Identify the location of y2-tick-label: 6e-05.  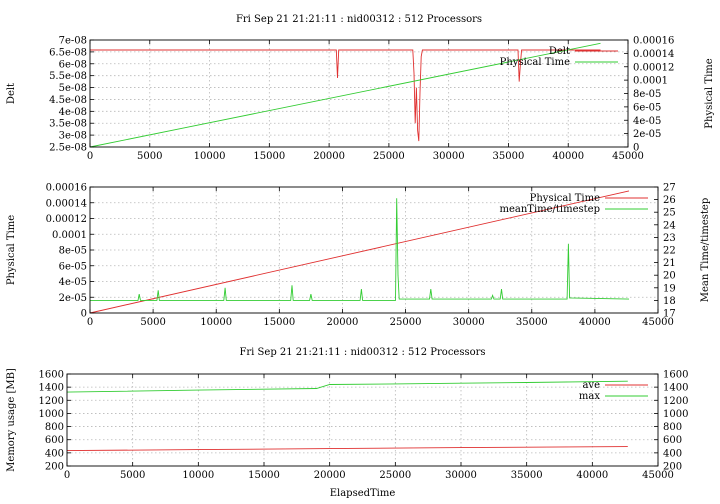
(647, 107).